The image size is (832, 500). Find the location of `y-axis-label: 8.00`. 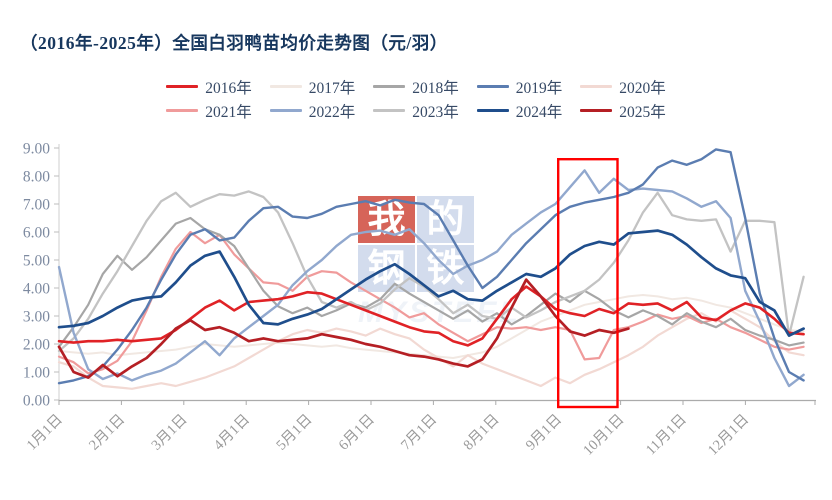

y-axis-label: 8.00 is located at coordinates (36, 177).